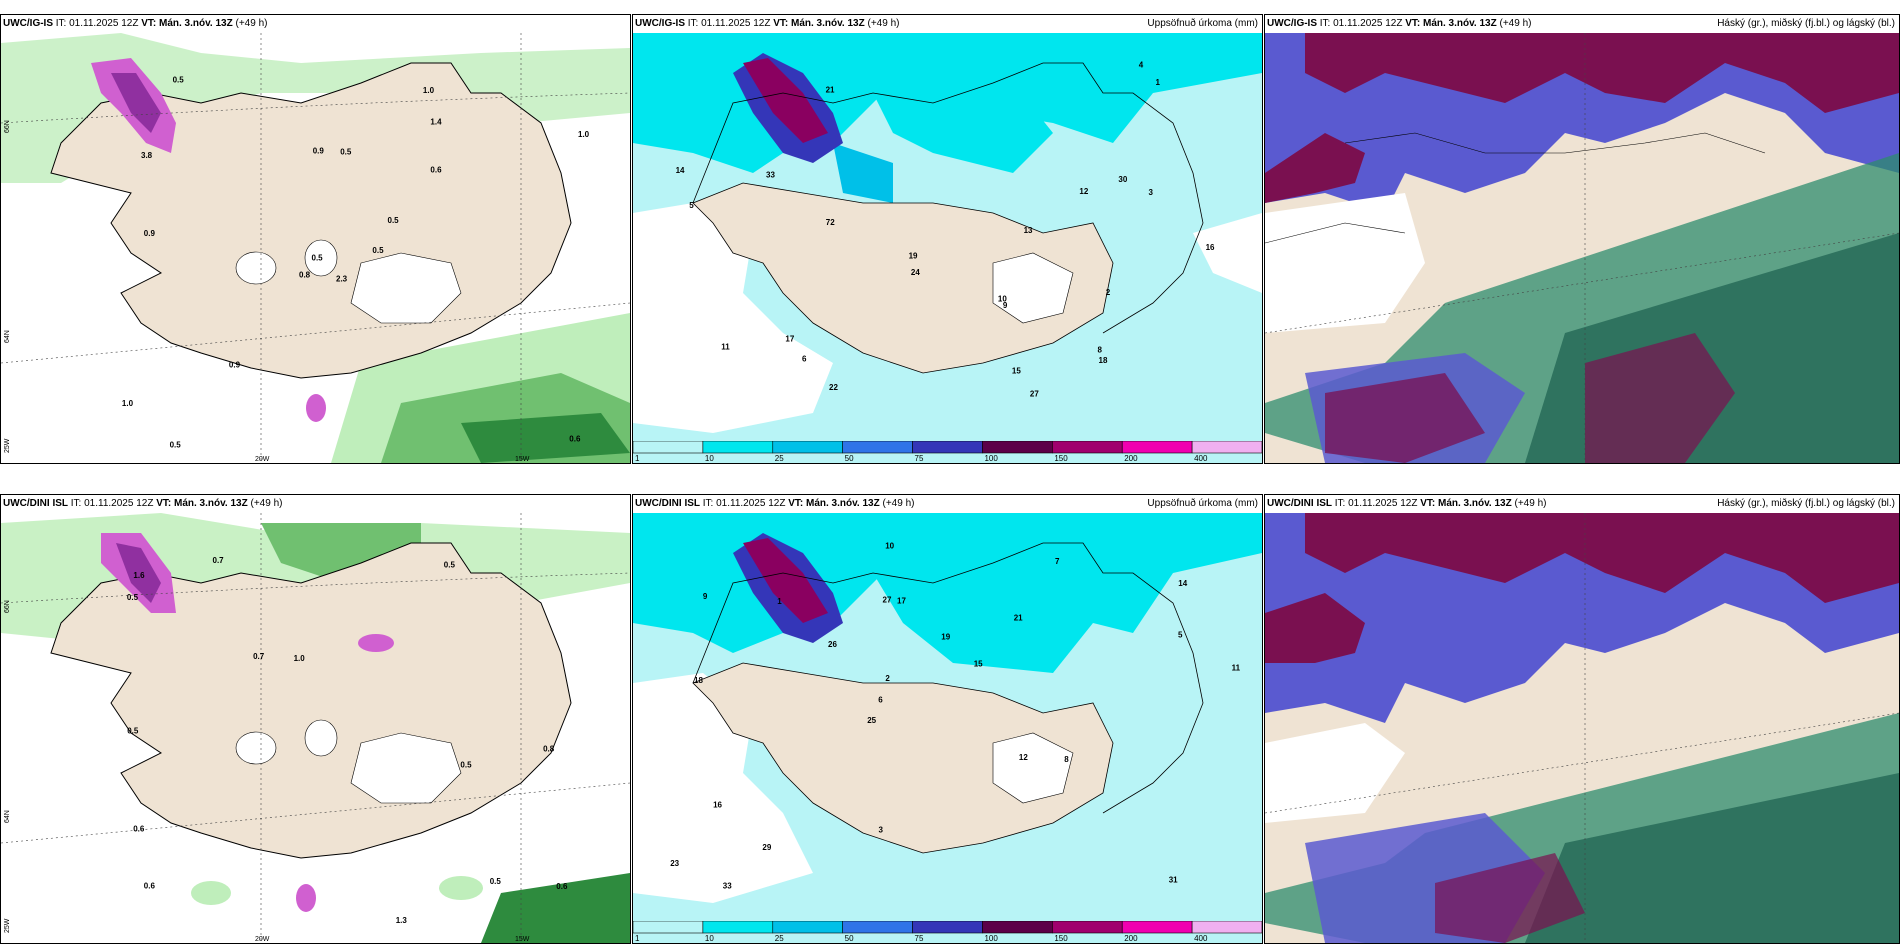  Describe the element at coordinates (522, 939) in the screenshot. I see `lon-label: 15W` at that location.